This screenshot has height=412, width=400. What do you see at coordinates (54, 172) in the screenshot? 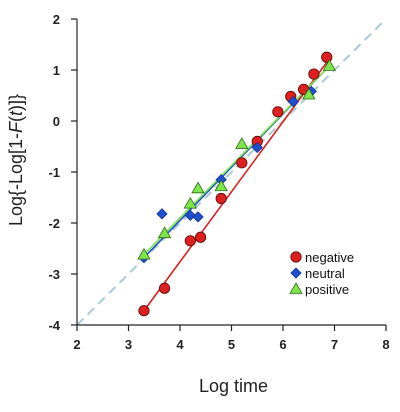
I see `y-tick-label: -1` at bounding box center [54, 172].